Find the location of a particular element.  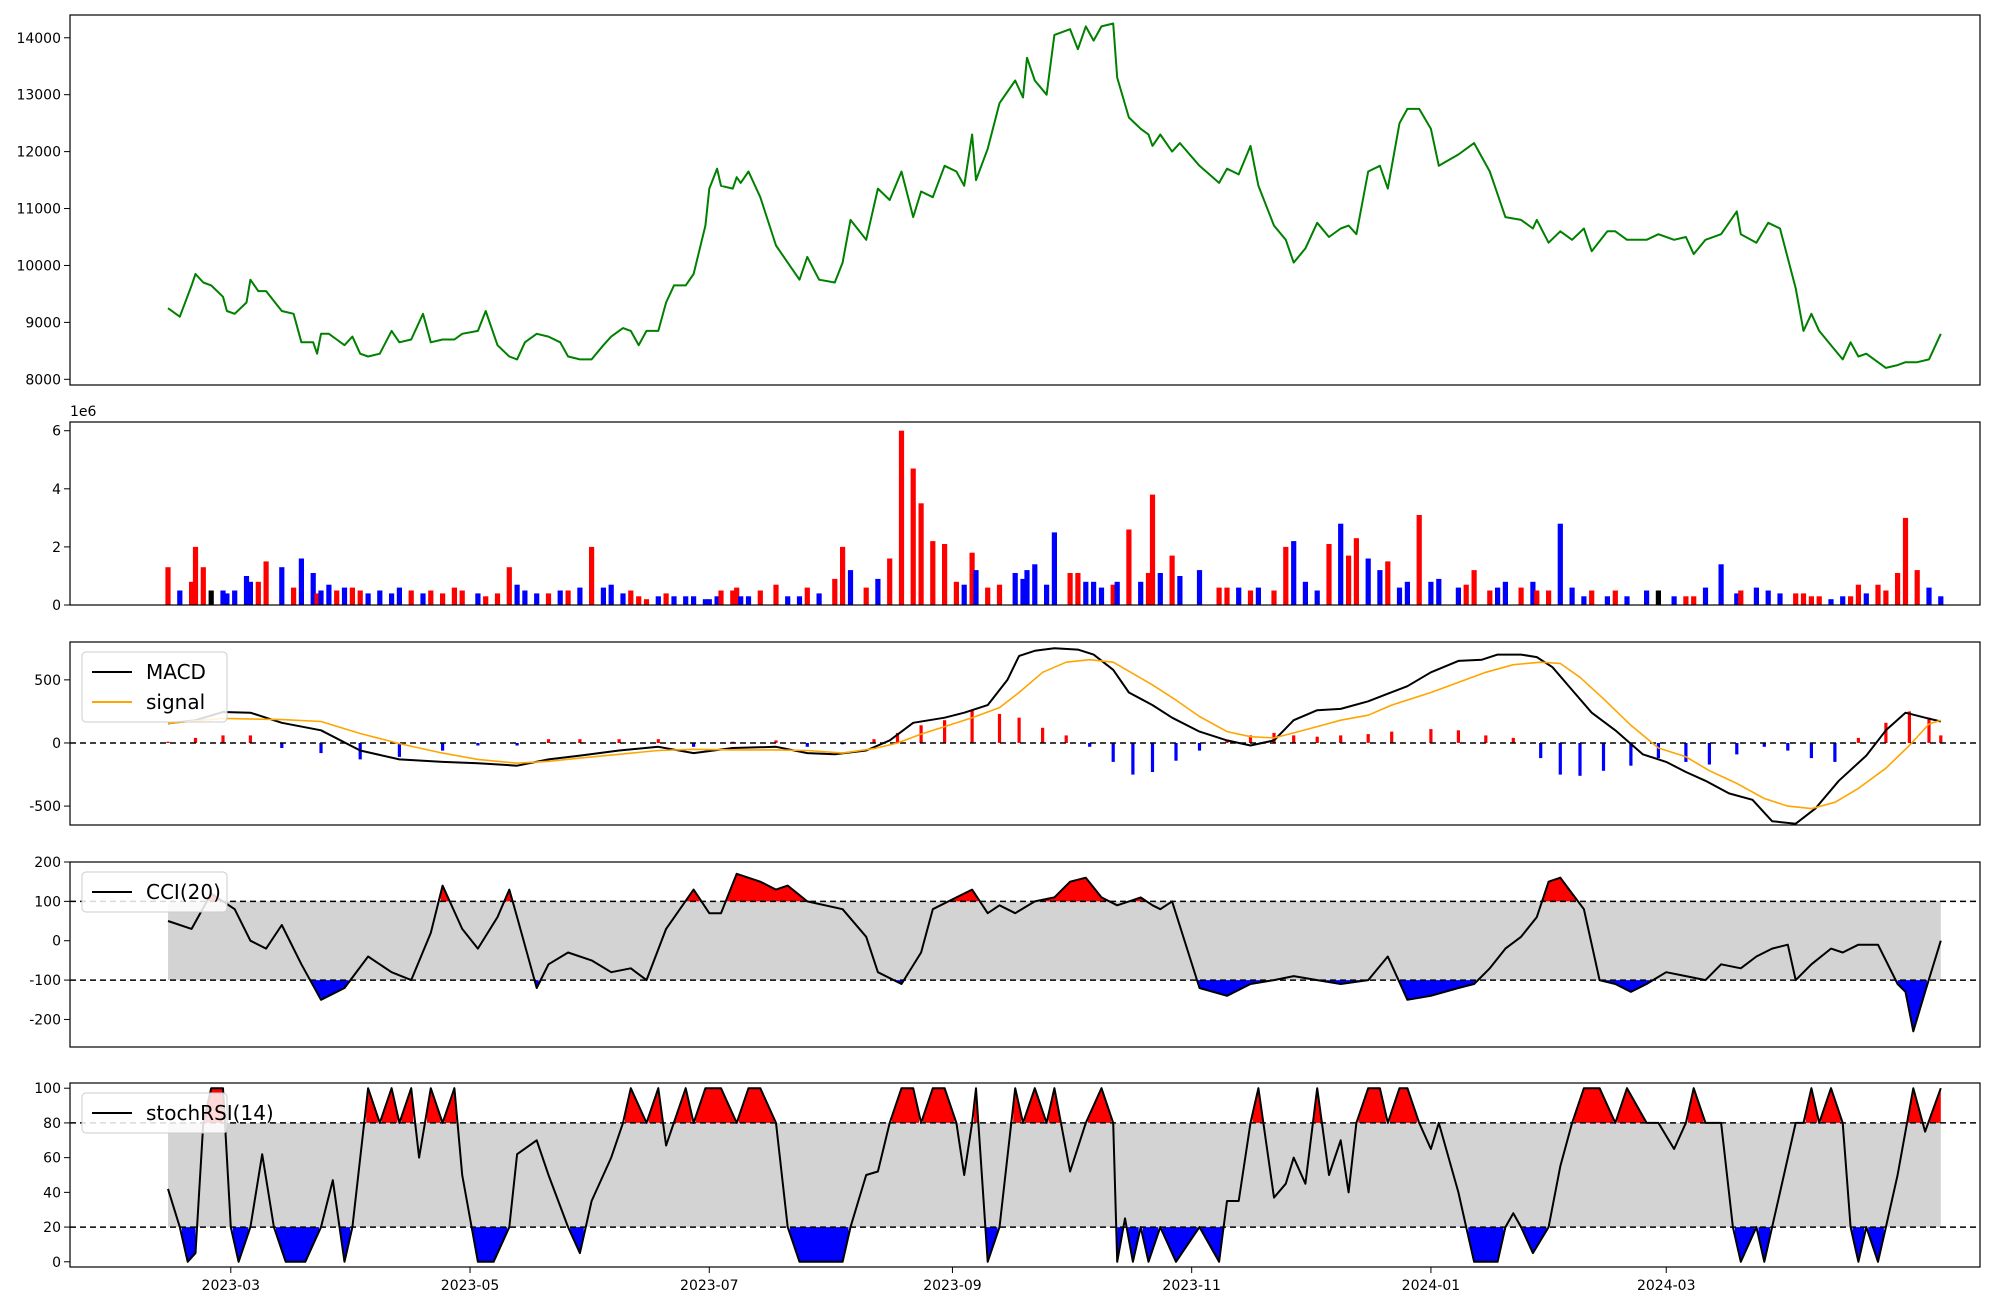

y-tick-label: 2 is located at coordinates (56, 548).